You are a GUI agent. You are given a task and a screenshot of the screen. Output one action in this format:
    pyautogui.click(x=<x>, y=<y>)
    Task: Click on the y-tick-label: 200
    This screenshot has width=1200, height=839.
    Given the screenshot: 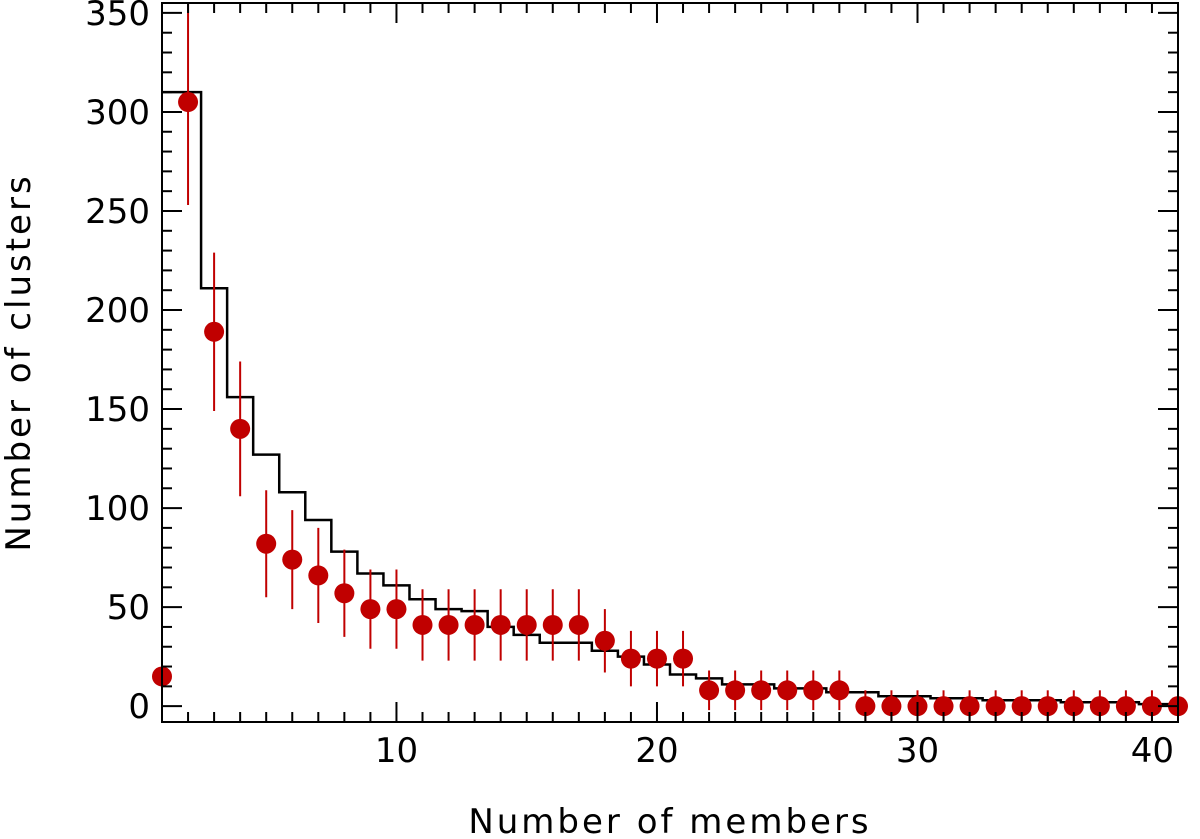 What is the action you would take?
    pyautogui.click(x=117, y=311)
    